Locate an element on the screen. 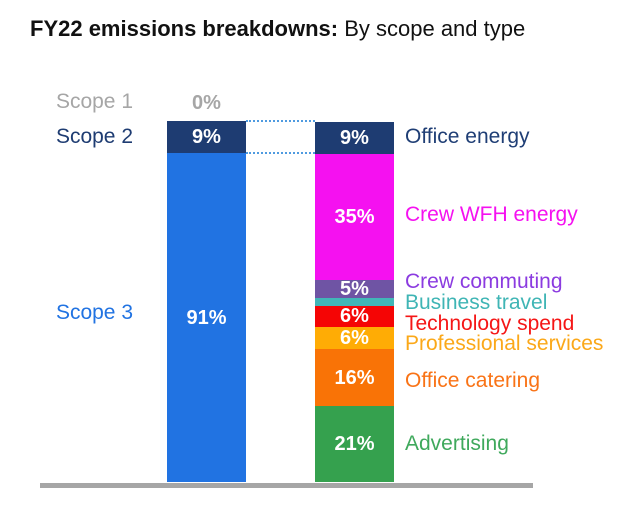 The image size is (631, 518). scope-label-scope-3: Scope 3 is located at coordinates (94, 312).